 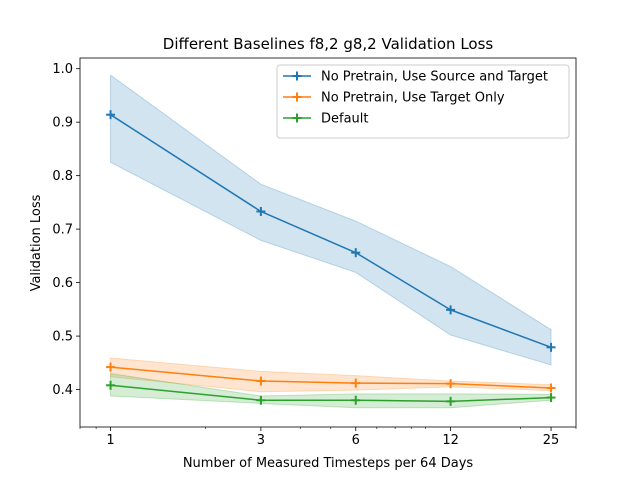 What do you see at coordinates (434, 77) in the screenshot?
I see `legend-label: No Pretrain, Use Source and Target` at bounding box center [434, 77].